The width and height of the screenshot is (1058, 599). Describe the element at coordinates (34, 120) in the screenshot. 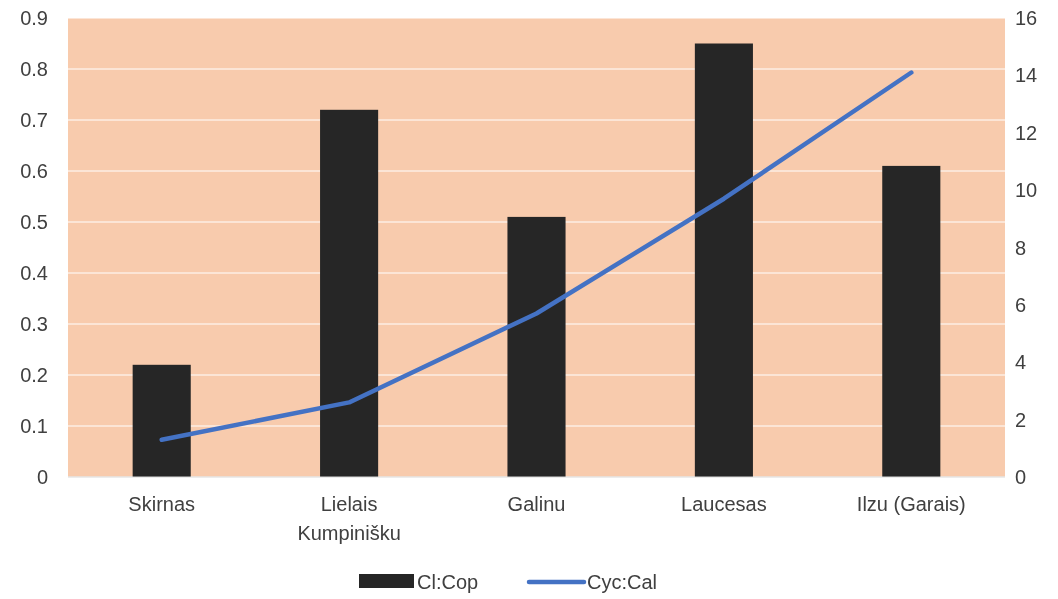

I see `y-tick-label: 0.7` at that location.